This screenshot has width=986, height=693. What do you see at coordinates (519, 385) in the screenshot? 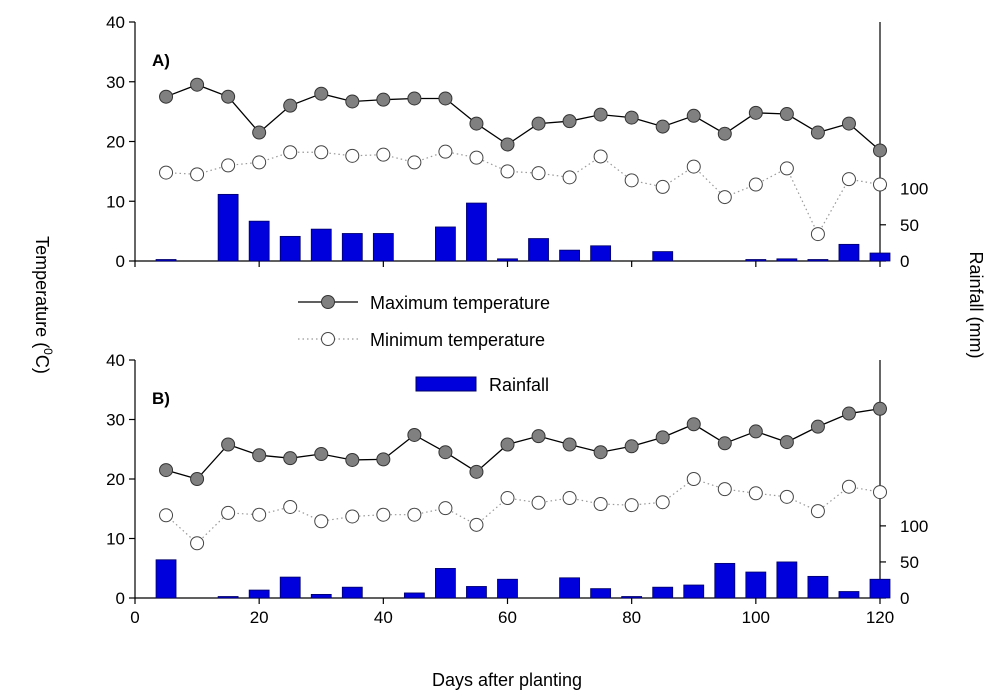
I see `legend-rain-label: Rainfall` at bounding box center [519, 385].